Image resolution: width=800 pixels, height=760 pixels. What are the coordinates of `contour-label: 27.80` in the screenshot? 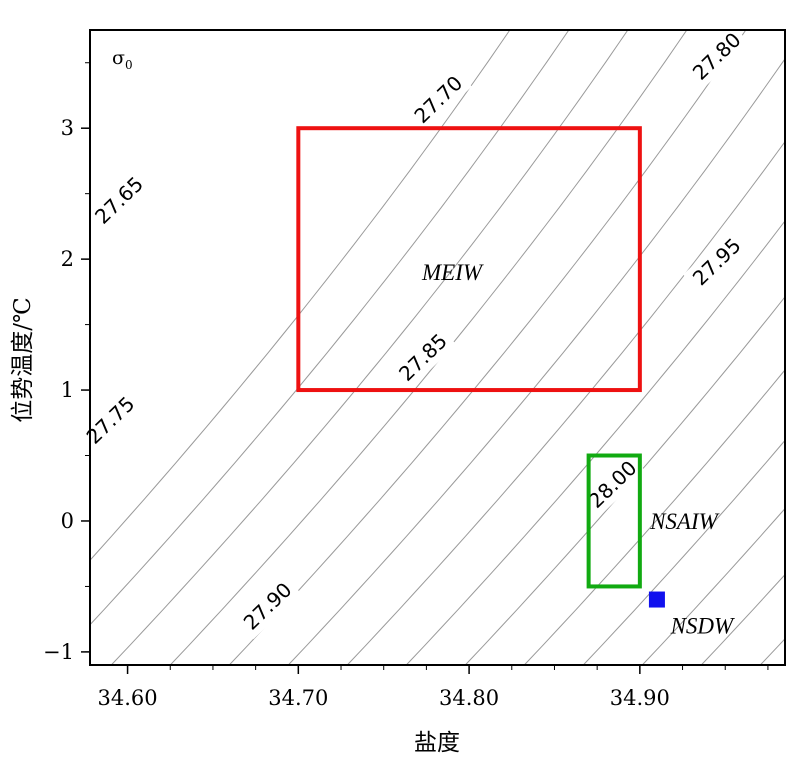 It's located at (717, 56).